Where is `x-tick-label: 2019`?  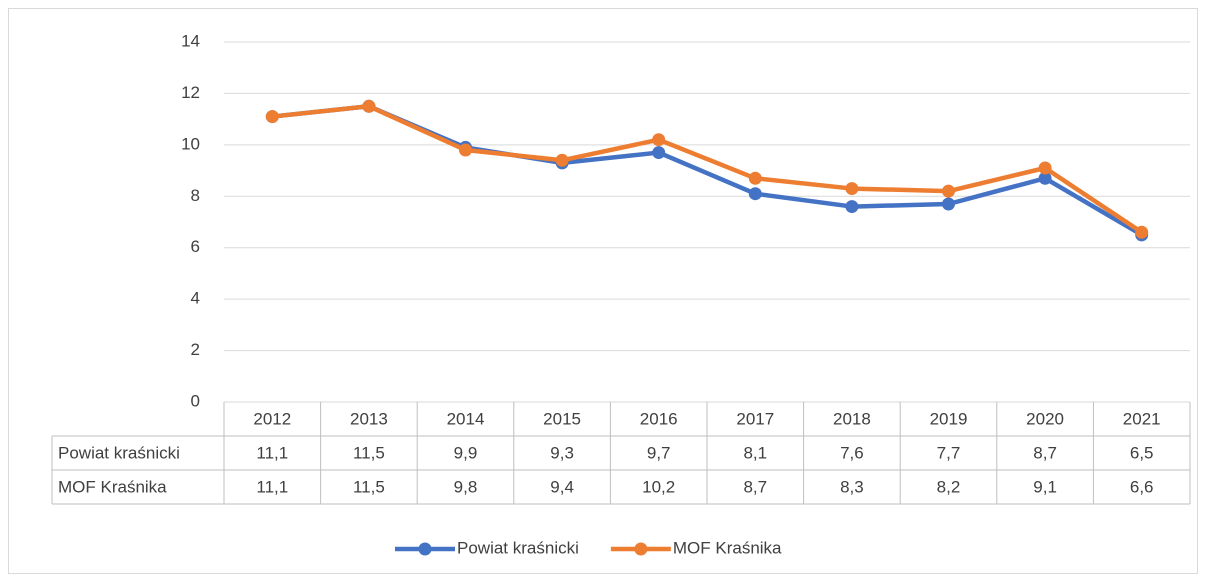
x-tick-label: 2019 is located at coordinates (949, 418).